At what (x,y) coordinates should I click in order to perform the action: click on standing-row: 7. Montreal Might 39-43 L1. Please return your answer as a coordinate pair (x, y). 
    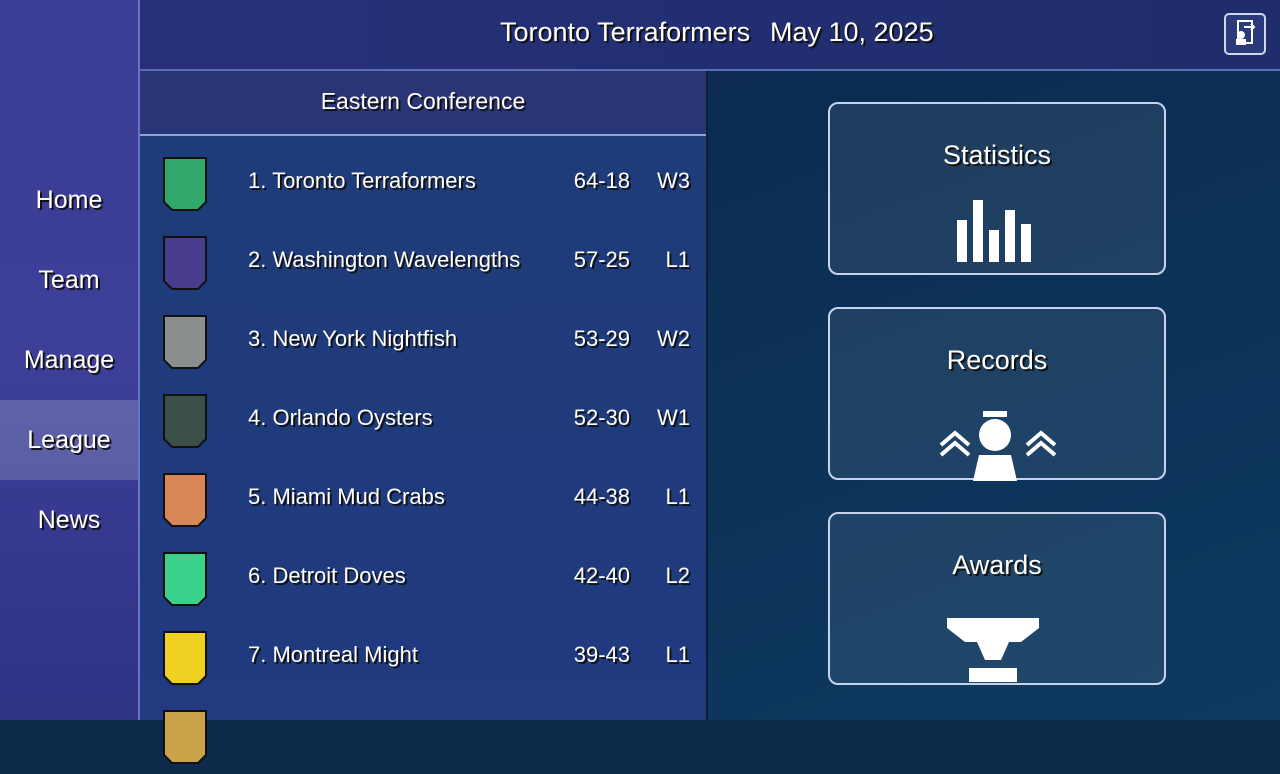
    Looking at the image, I should click on (420, 655).